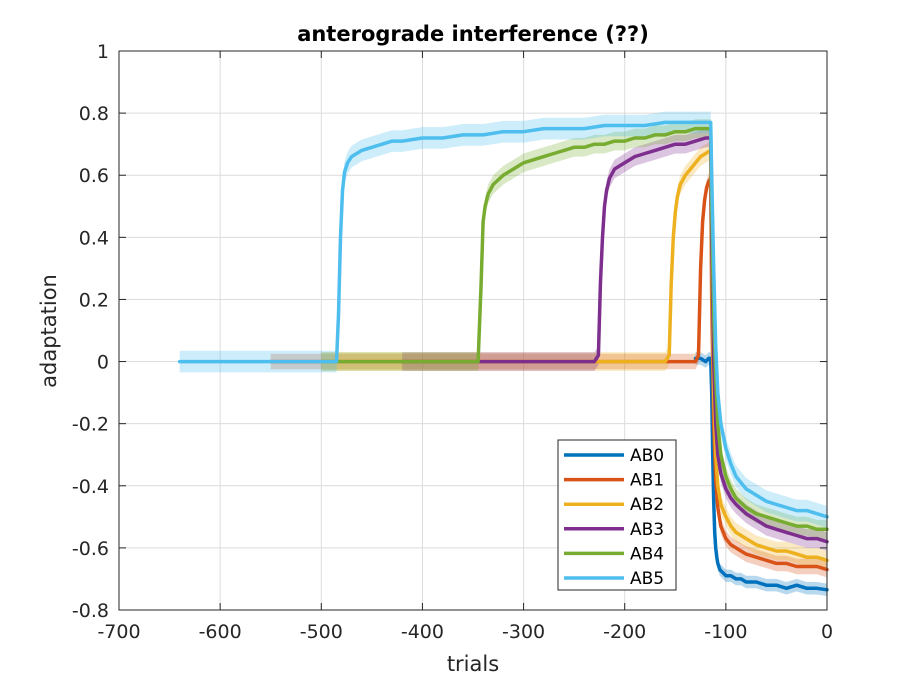  Describe the element at coordinates (118, 632) in the screenshot. I see `x-tick-label-0: -700` at that location.